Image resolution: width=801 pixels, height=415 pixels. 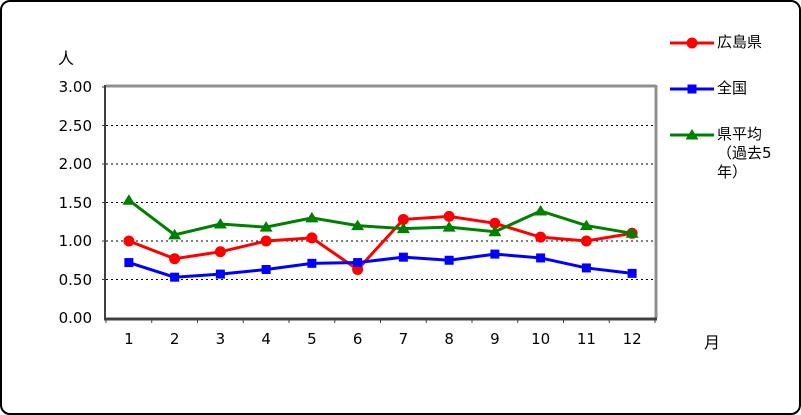 What do you see at coordinates (722, 121) in the screenshot?
I see `legend: 広島県 全国 県平均（過去5年）` at bounding box center [722, 121].